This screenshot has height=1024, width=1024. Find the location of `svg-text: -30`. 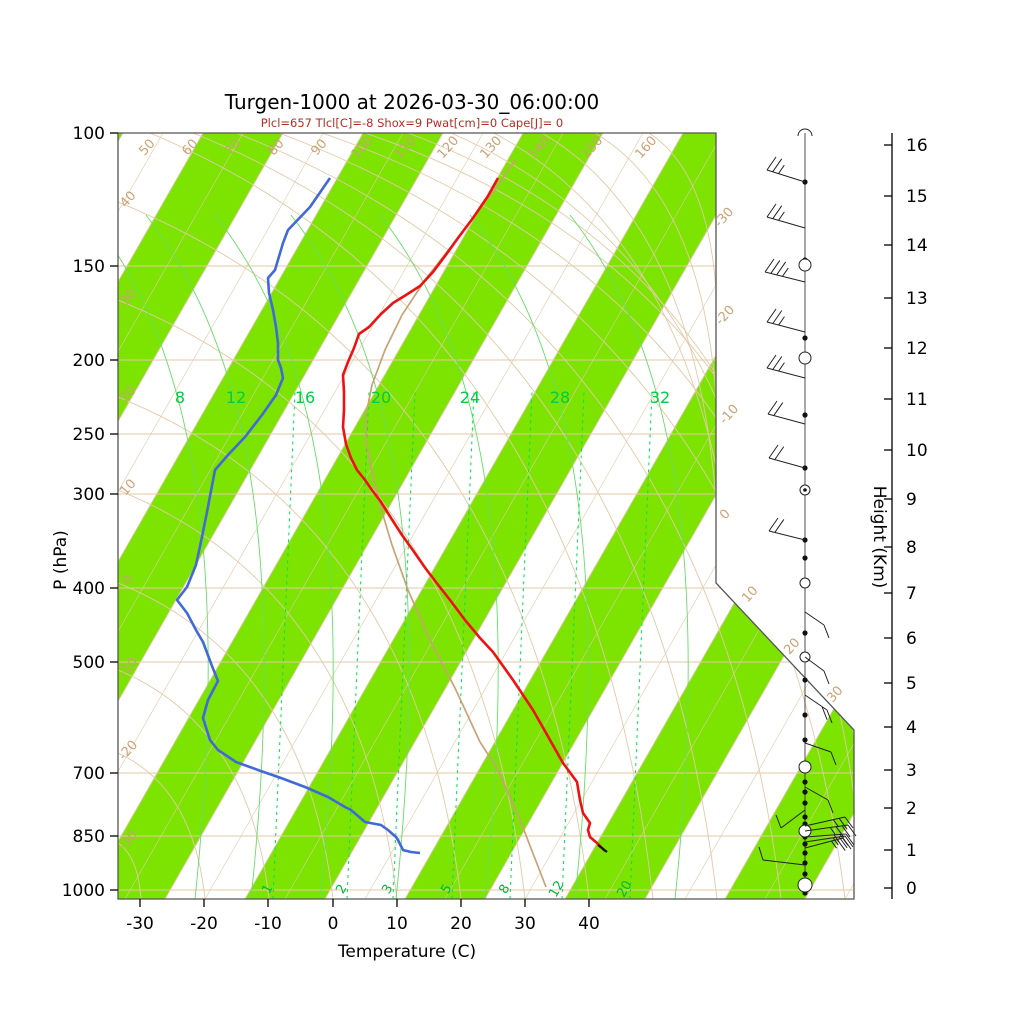

svg-text: -30 is located at coordinates (140, 924).